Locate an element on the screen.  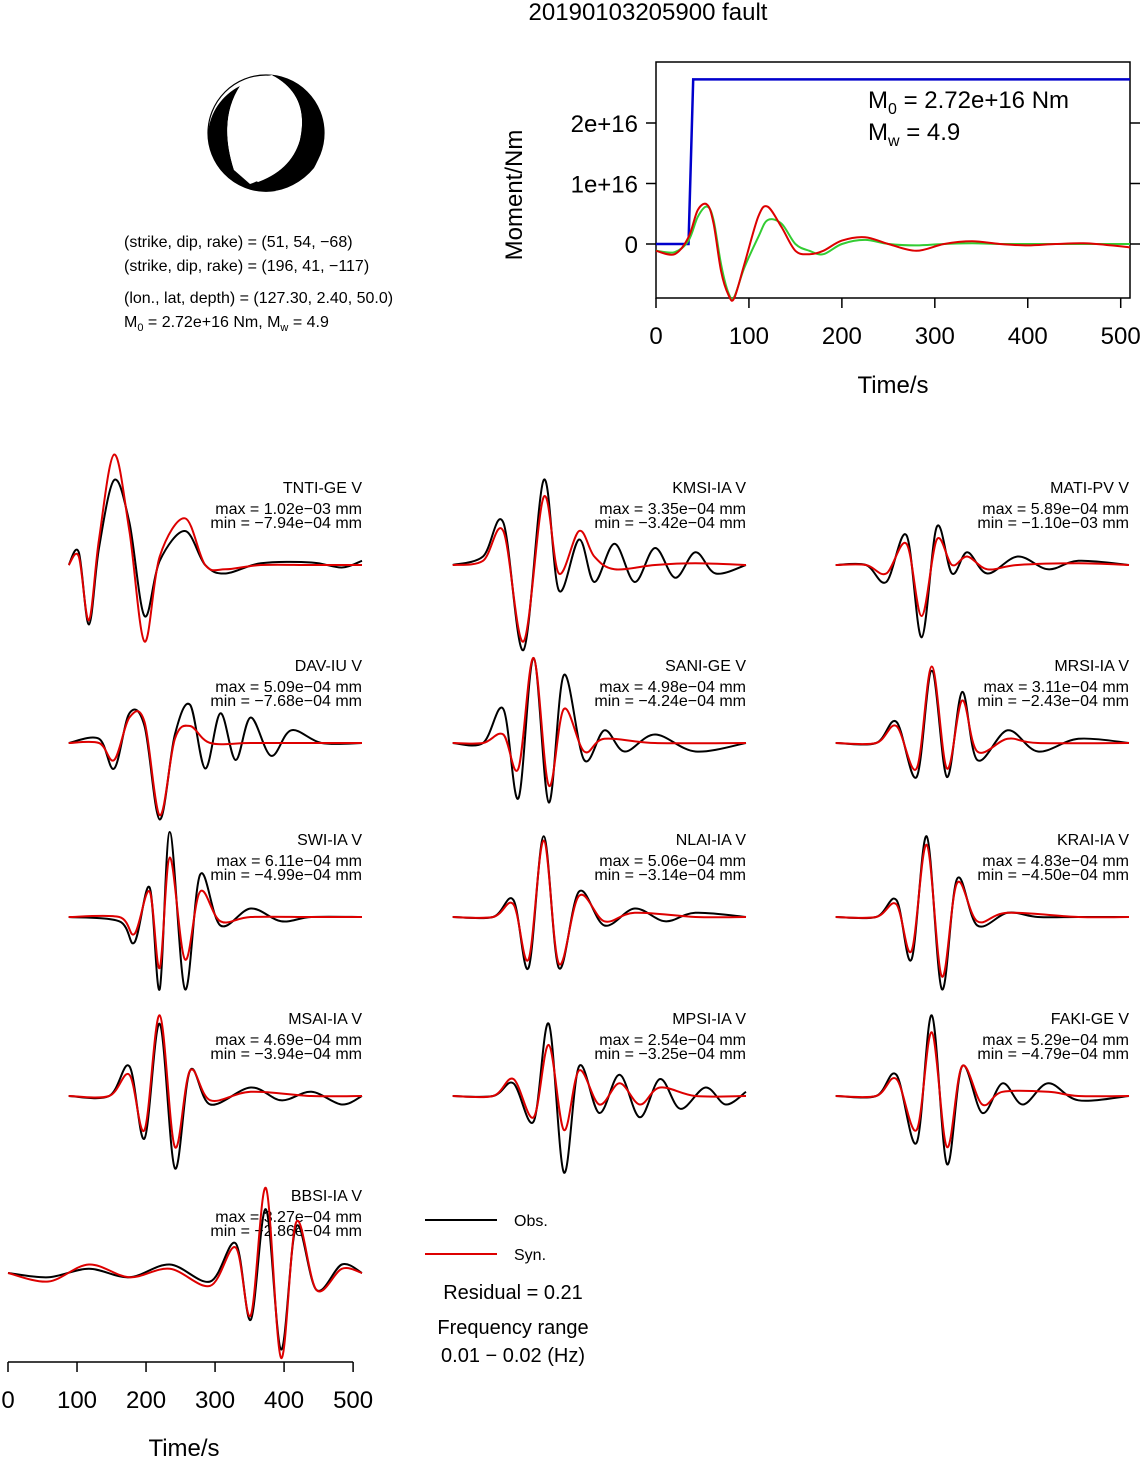
station-name: MRSI-IA V is located at coordinates (1091, 666).